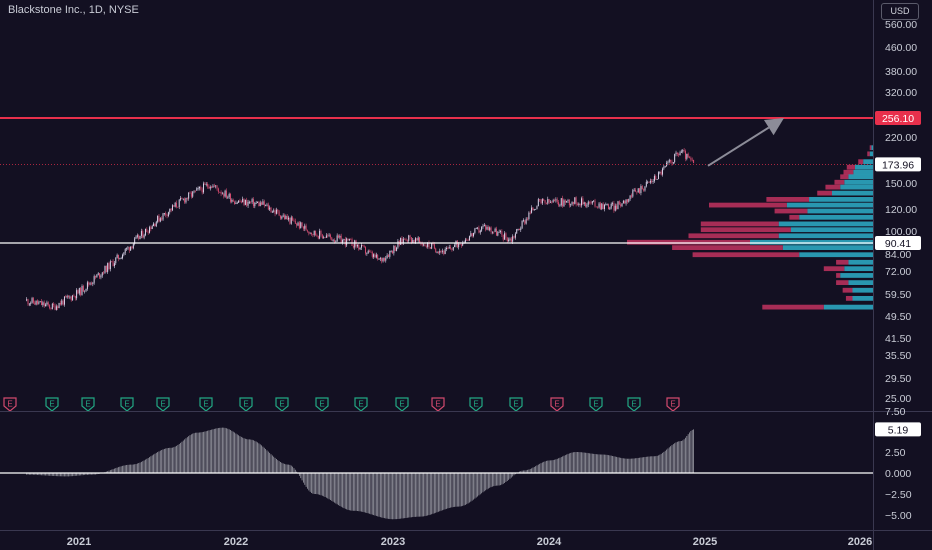 This screenshot has width=932, height=550. I want to click on trend-arrow, so click(745, 142).